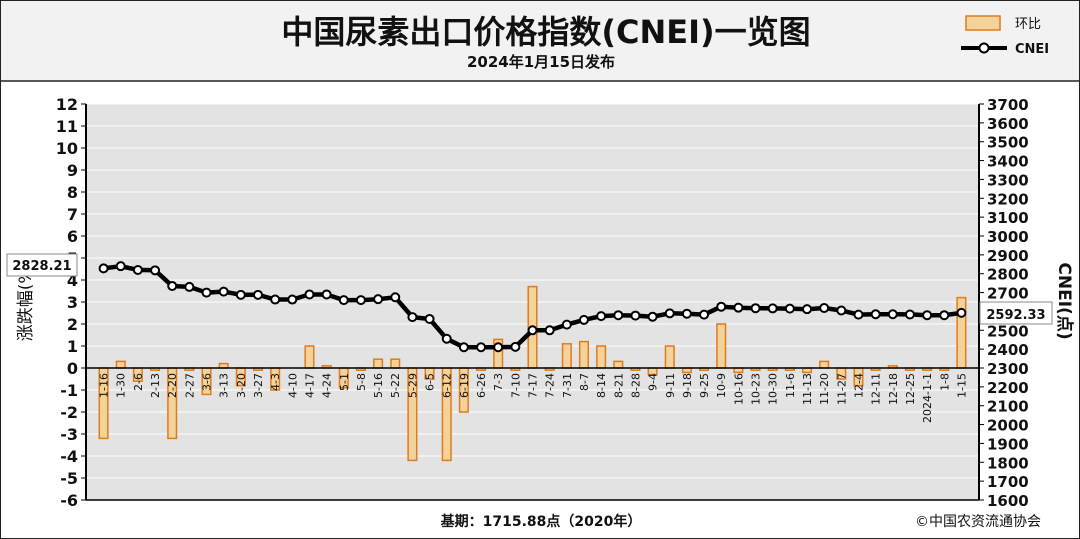 This screenshot has height=539, width=1080. Describe the element at coordinates (532, 307) in the screenshot. I see `cnei-line-series` at that location.